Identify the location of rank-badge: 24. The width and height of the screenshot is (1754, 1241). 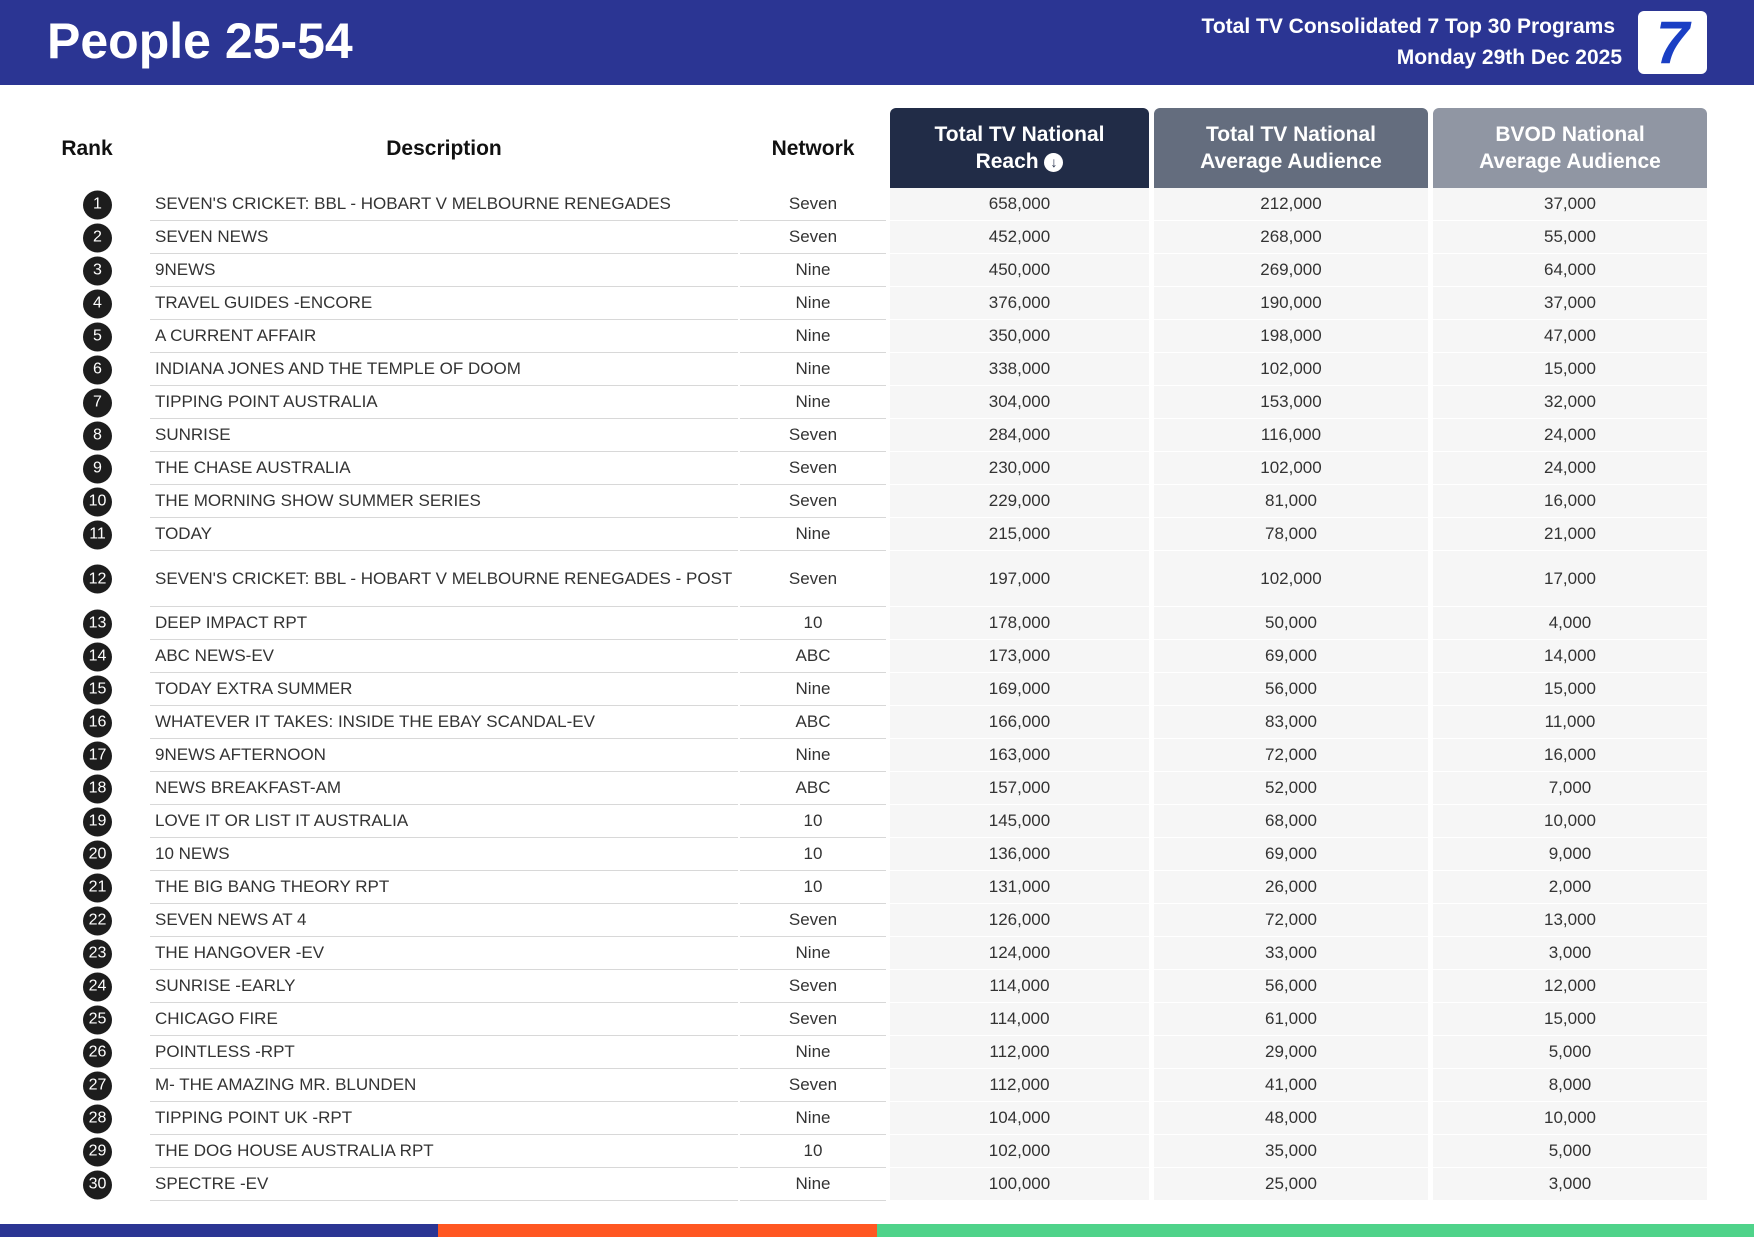
(97, 986).